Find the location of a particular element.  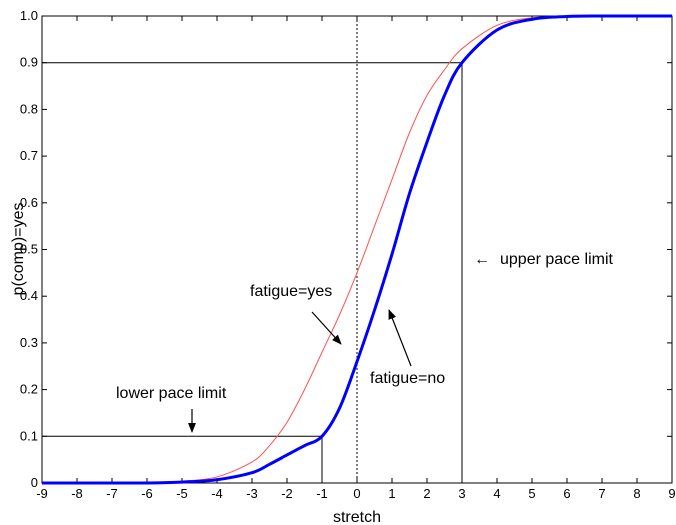

y-tick-label: 0.1 is located at coordinates (29, 435).